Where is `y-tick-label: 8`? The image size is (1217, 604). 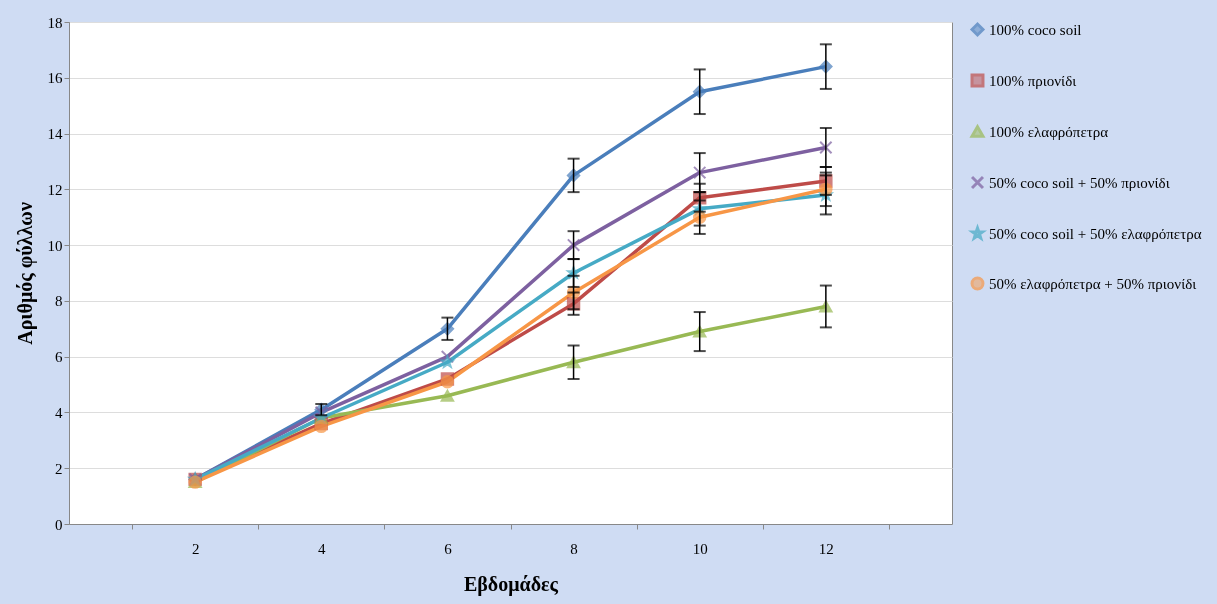
y-tick-label: 8 is located at coordinates (59, 301).